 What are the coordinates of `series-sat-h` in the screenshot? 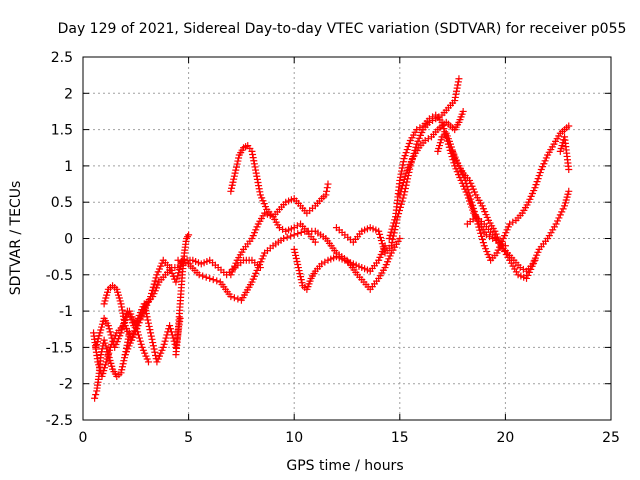 It's located at (279, 181).